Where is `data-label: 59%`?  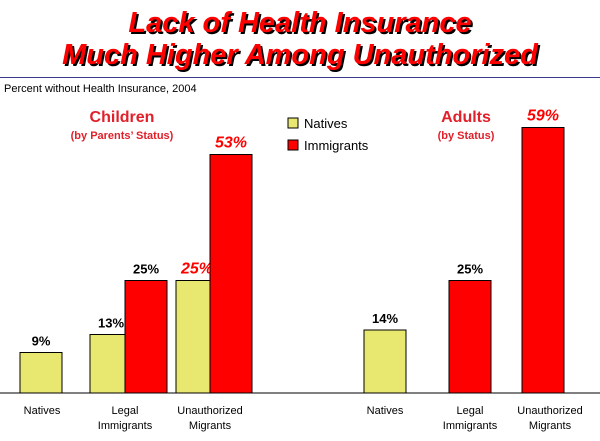 data-label: 59% is located at coordinates (543, 116).